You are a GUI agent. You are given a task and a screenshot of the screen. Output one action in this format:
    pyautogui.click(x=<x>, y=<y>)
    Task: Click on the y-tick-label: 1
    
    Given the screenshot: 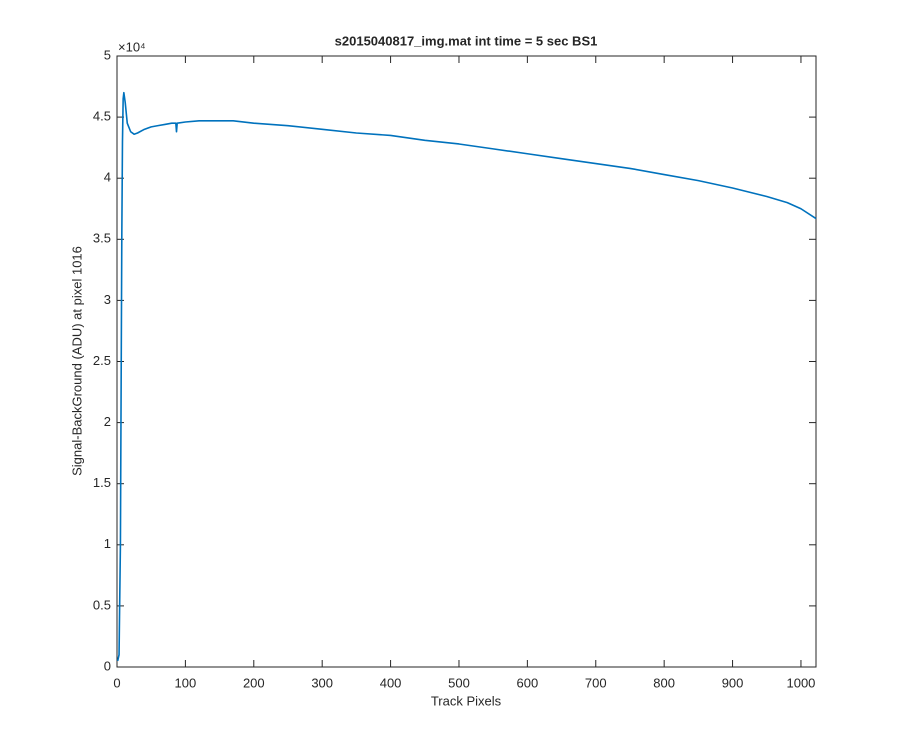 What is the action you would take?
    pyautogui.click(x=107, y=543)
    